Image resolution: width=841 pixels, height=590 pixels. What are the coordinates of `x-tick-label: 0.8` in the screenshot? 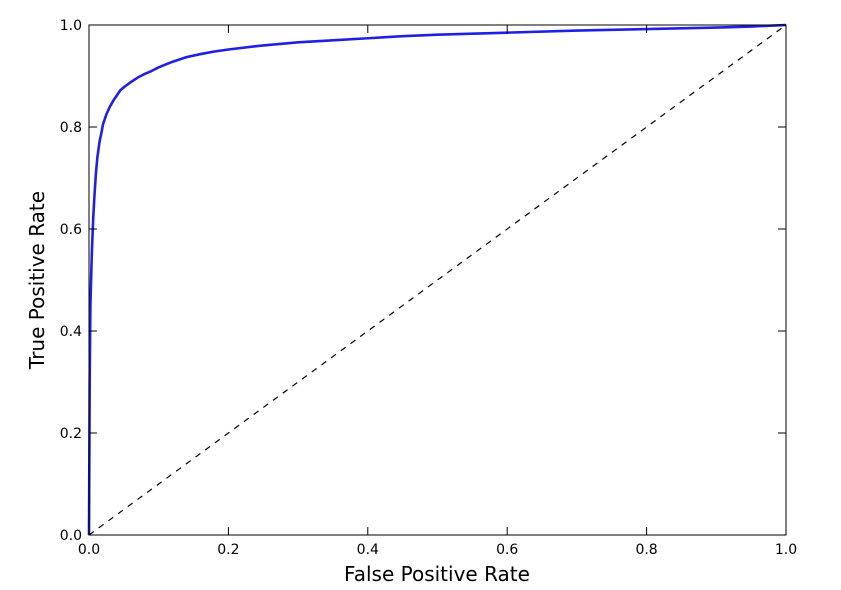 It's located at (646, 550).